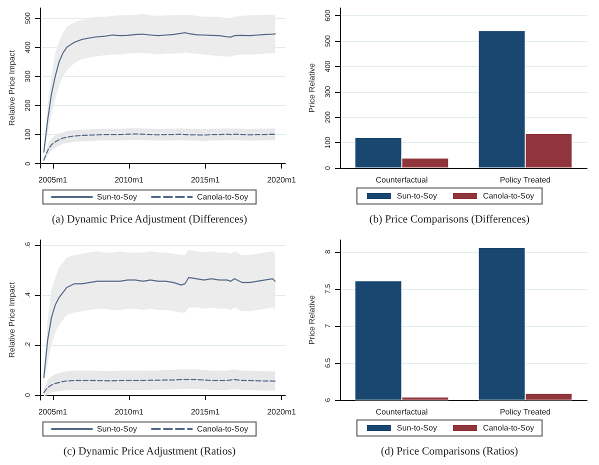 This screenshot has height=465, width=599. What do you see at coordinates (149, 452) in the screenshot?
I see `text: (c) Dynamic Price Adjustment (Ratios)` at bounding box center [149, 452].